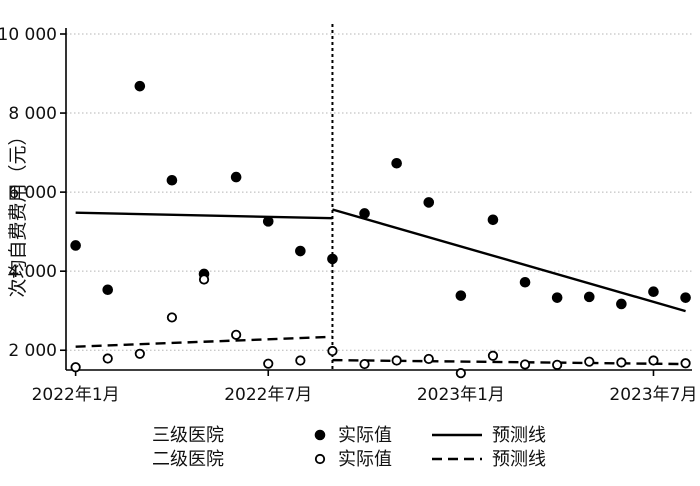 The height and width of the screenshot is (486, 700). Describe the element at coordinates (28, 35) in the screenshot. I see `y-tick-label: 10 000` at that location.